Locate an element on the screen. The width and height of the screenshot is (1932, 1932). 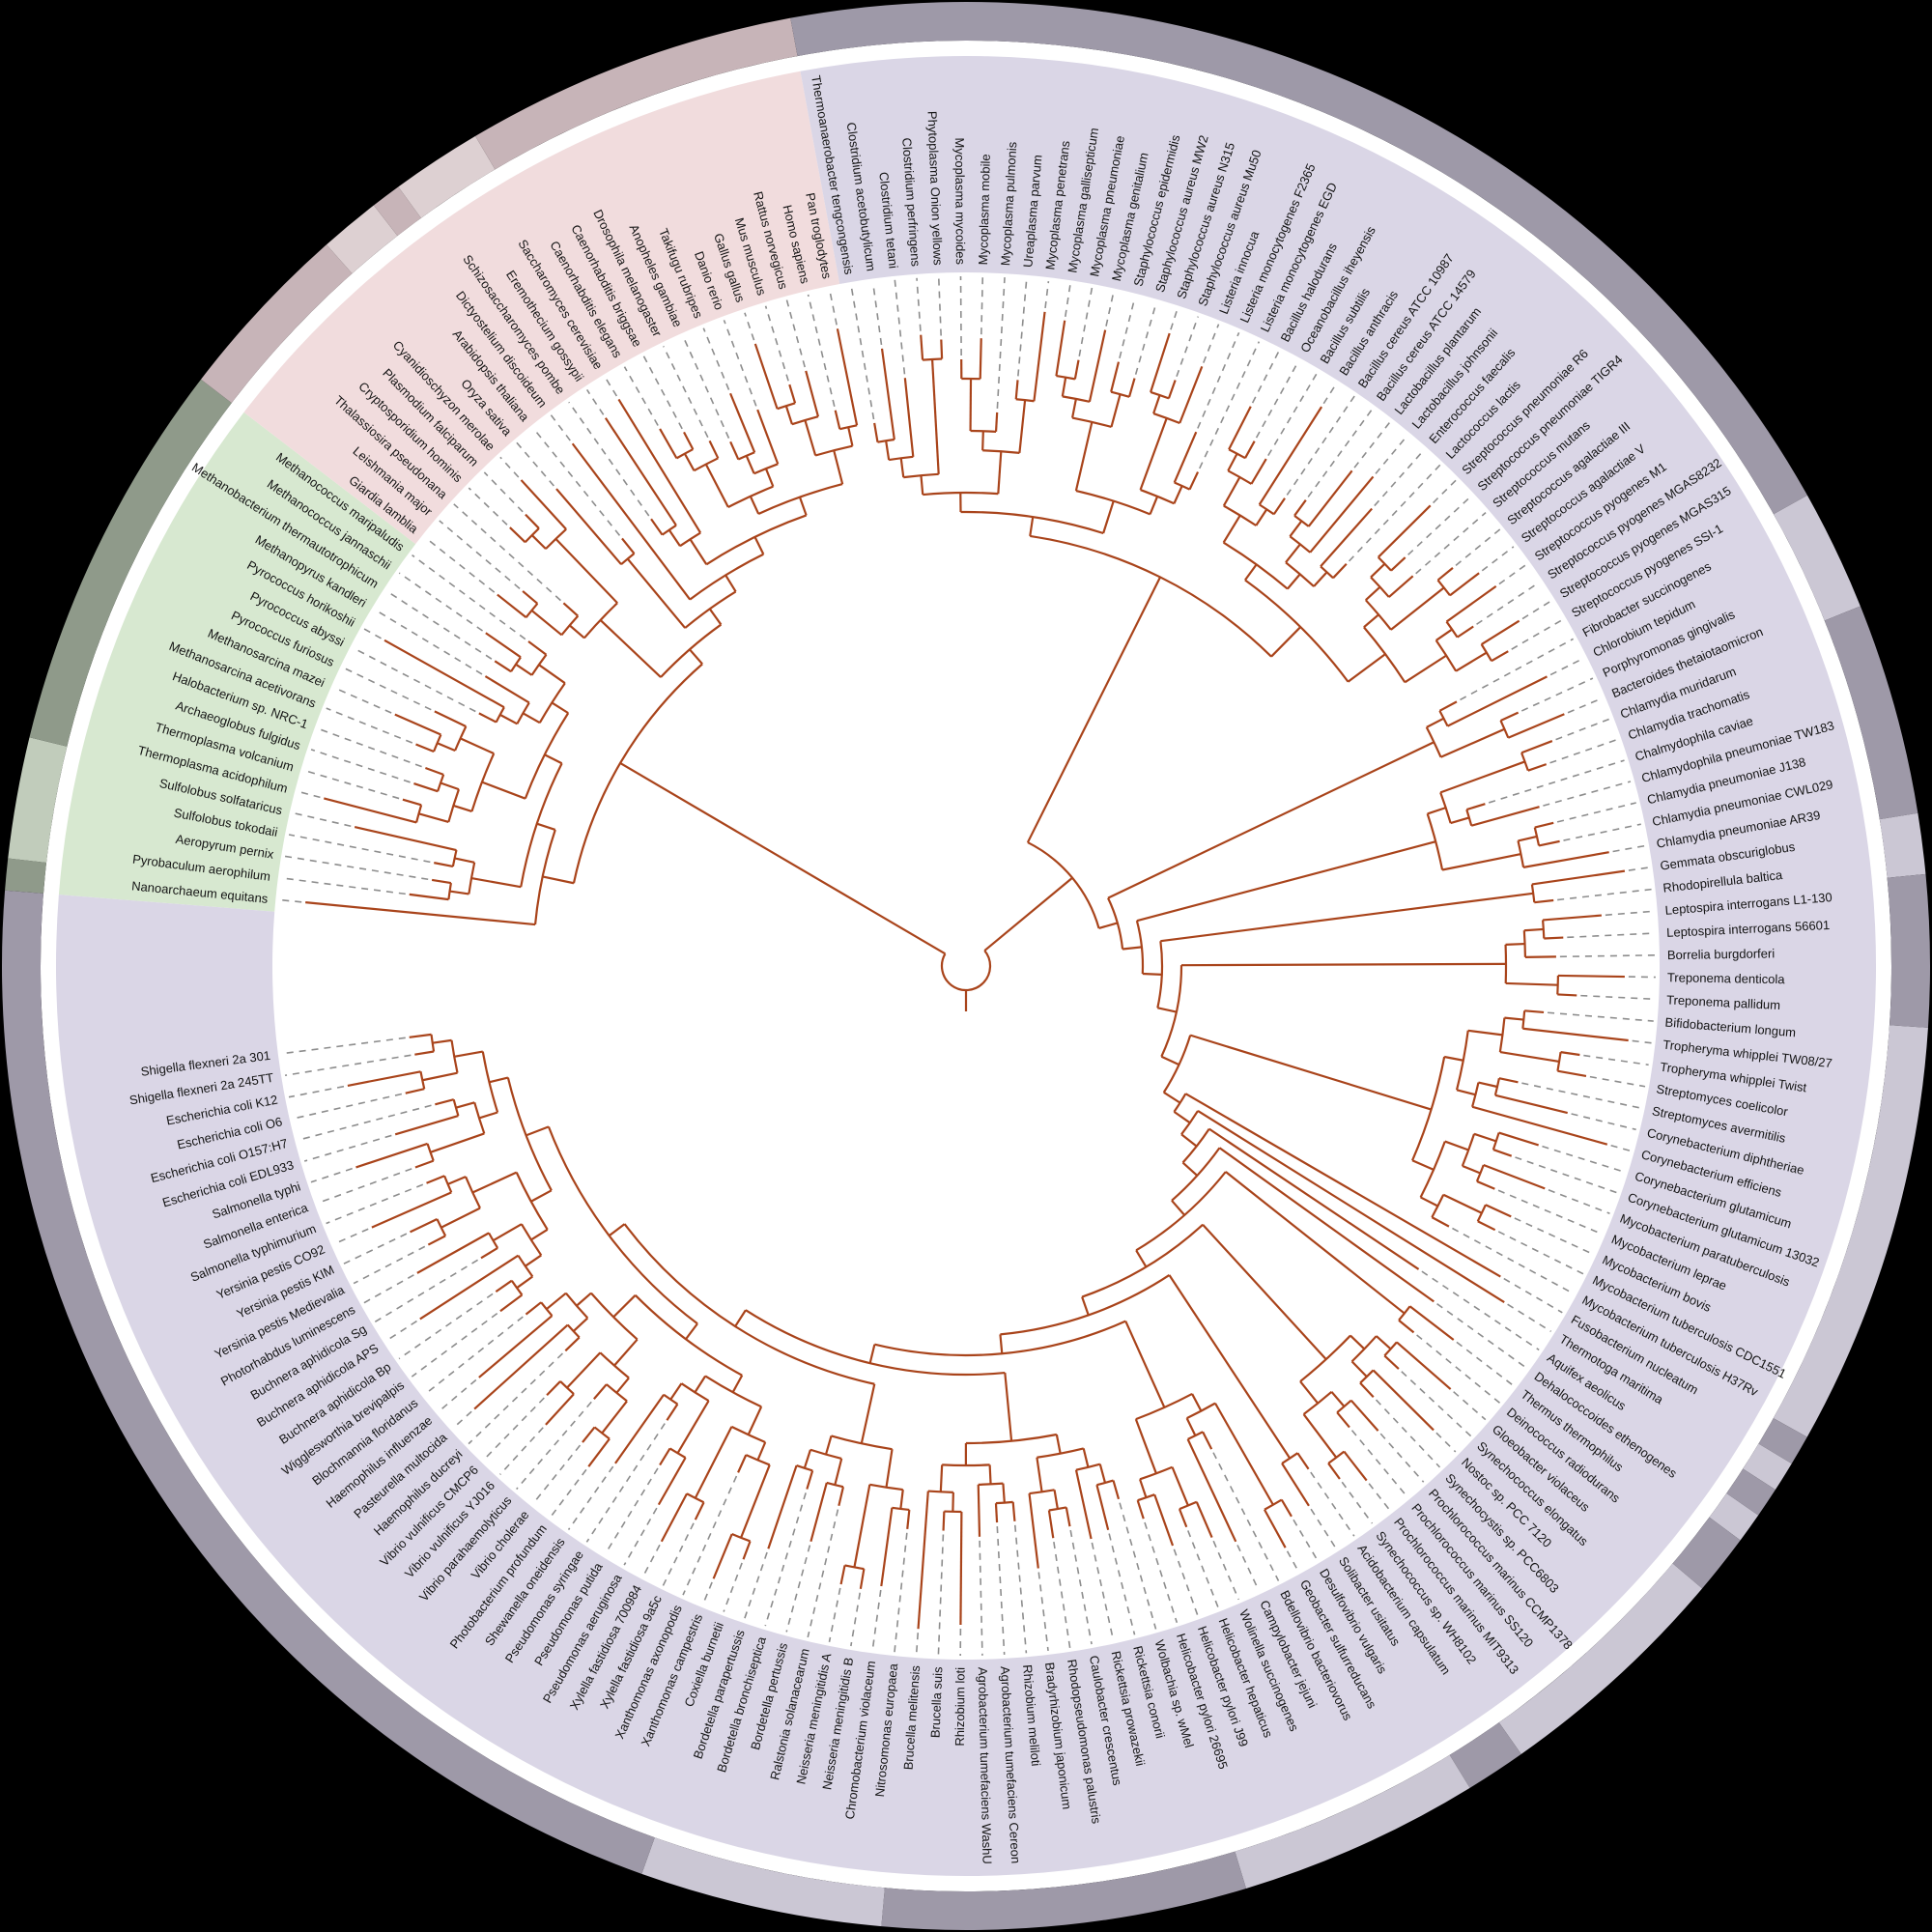
taxon-label: Rhizobium loti is located at coordinates (960, 1707).